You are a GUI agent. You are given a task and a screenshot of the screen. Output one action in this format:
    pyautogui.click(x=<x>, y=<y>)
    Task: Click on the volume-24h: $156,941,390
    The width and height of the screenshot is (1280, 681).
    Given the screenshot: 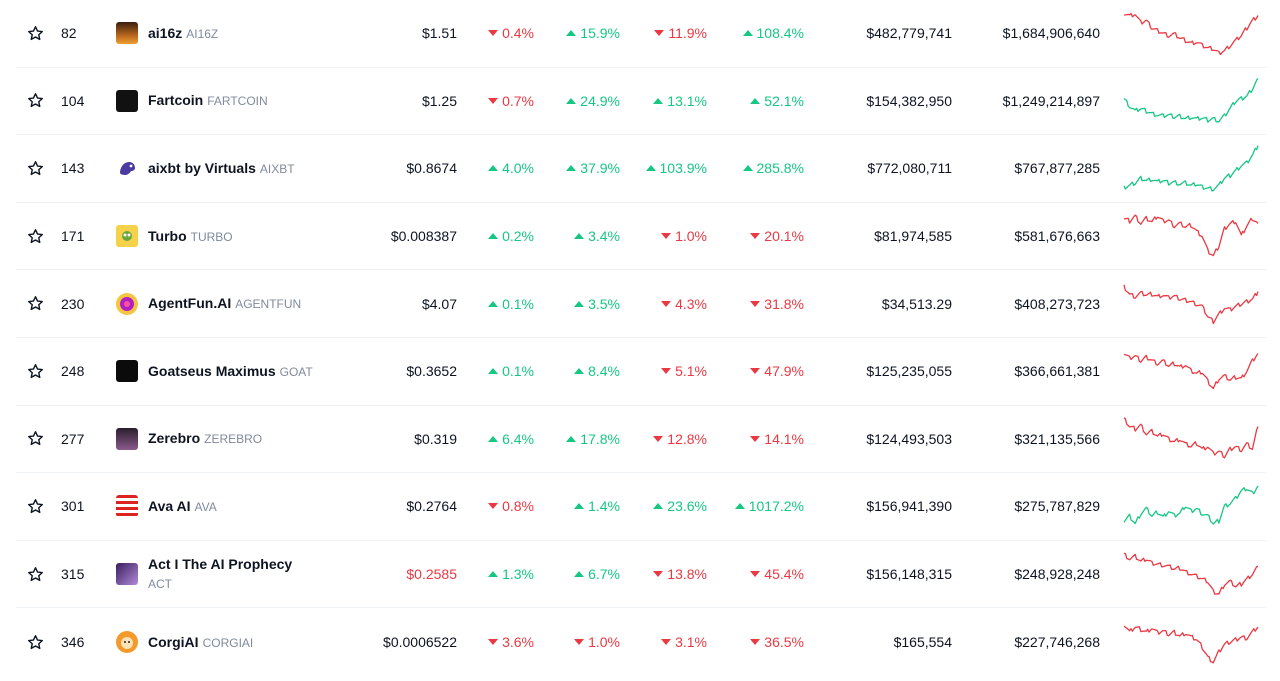 What is the action you would take?
    pyautogui.click(x=909, y=506)
    